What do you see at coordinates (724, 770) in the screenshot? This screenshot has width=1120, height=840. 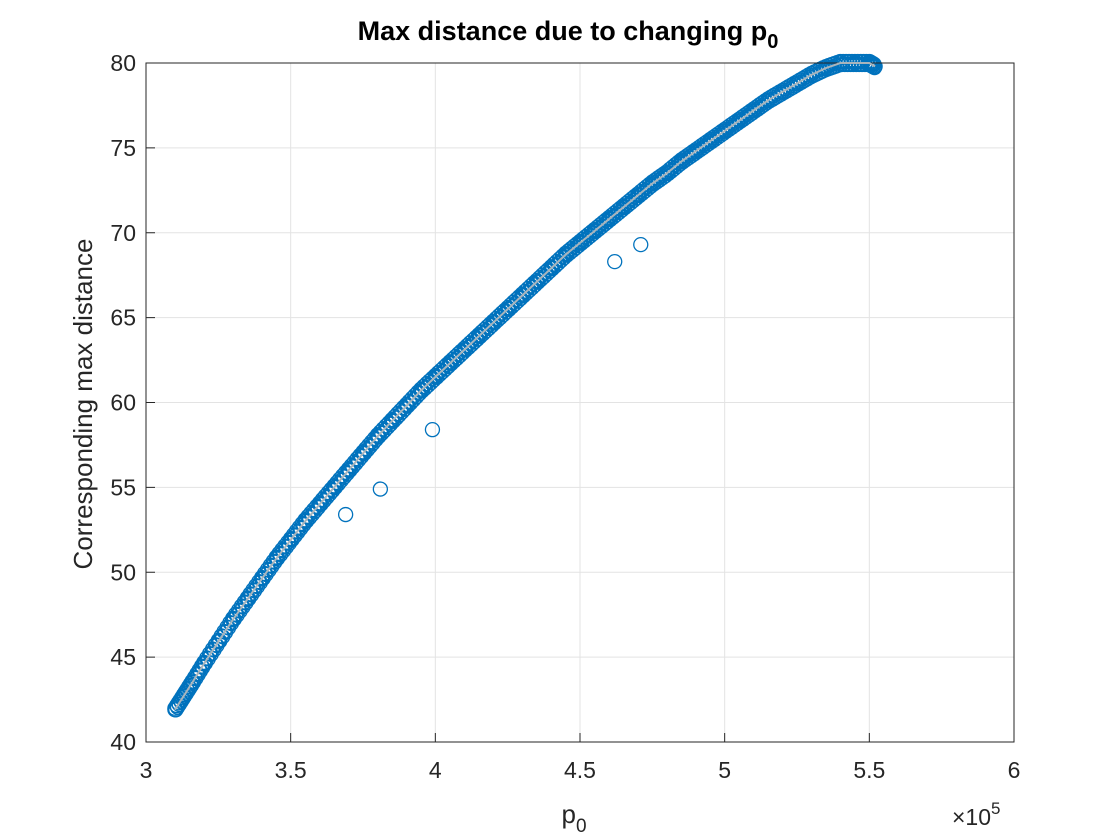 I see `x-tick-label: 5` at bounding box center [724, 770].